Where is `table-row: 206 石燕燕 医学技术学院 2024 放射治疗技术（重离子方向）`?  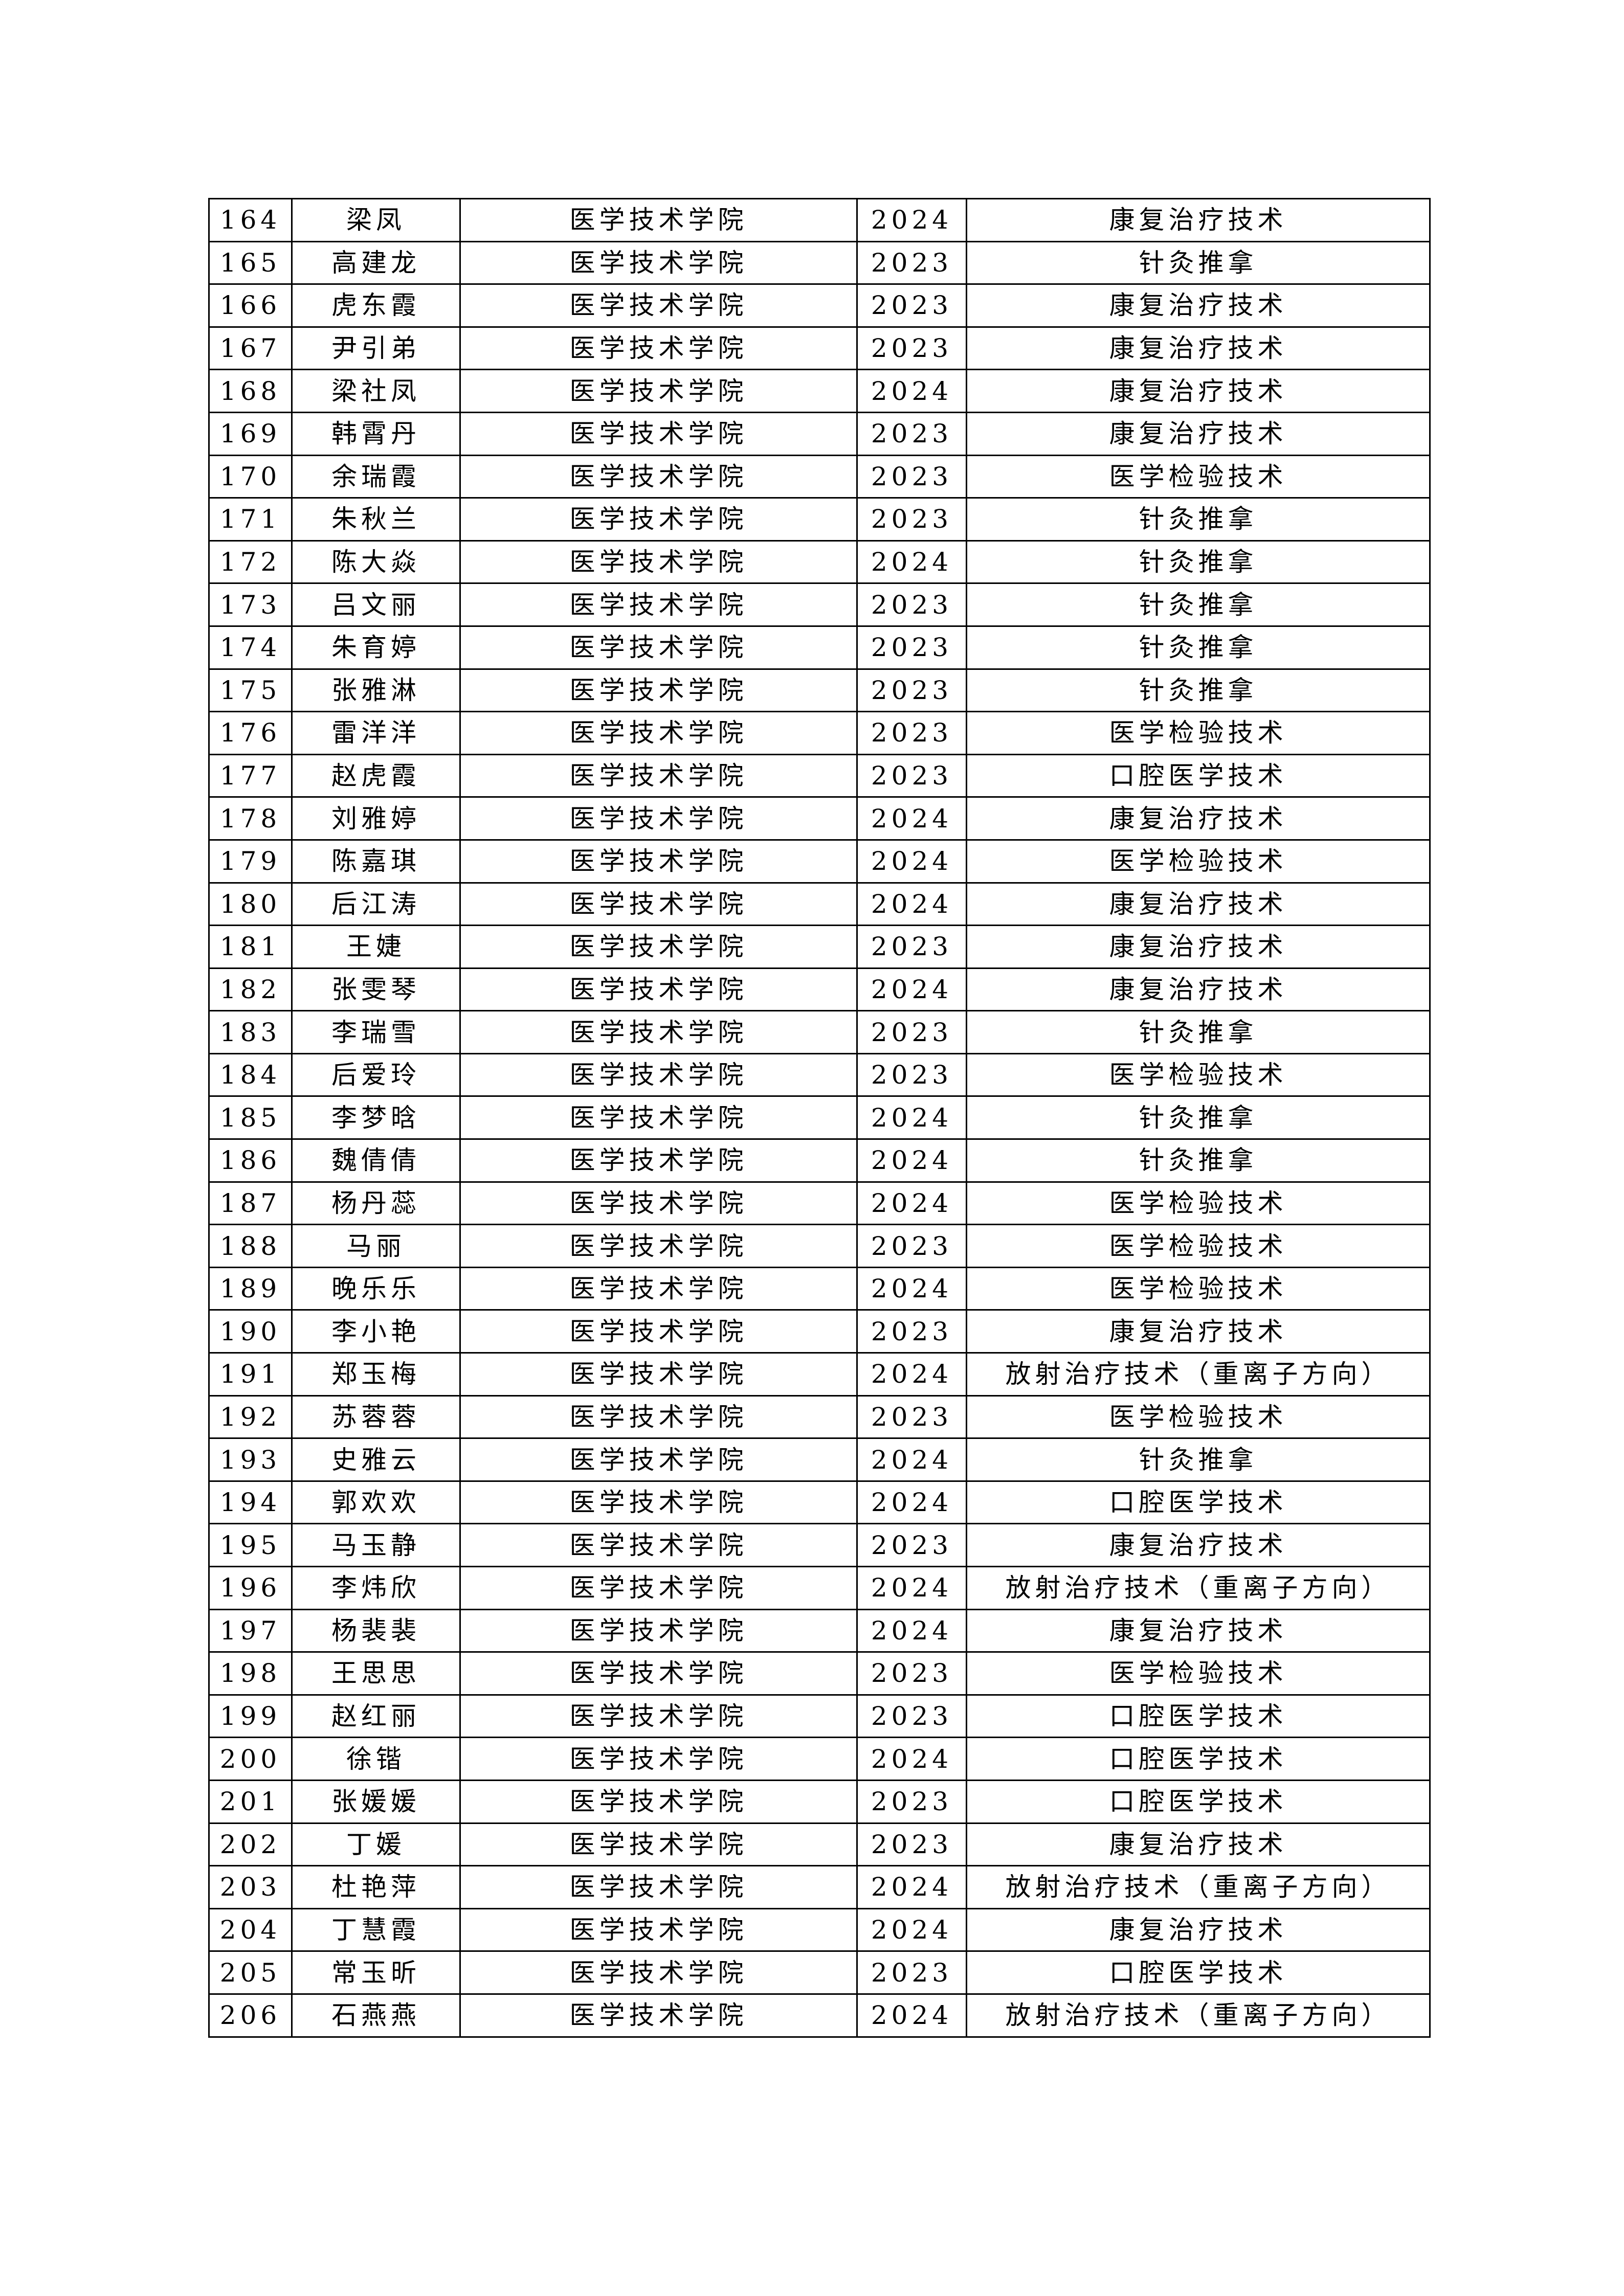 table-row: 206 石燕燕 医学技术学院 2024 放射治疗技术（重离子方向） is located at coordinates (819, 2016).